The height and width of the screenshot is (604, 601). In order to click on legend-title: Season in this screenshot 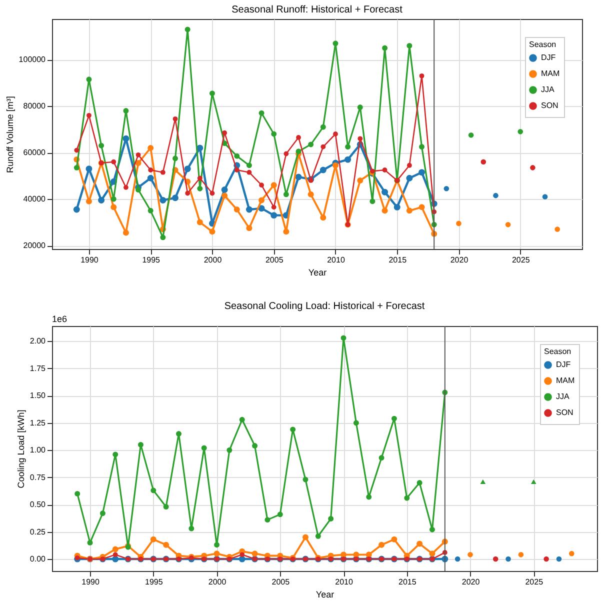, I will do `click(542, 44)`.